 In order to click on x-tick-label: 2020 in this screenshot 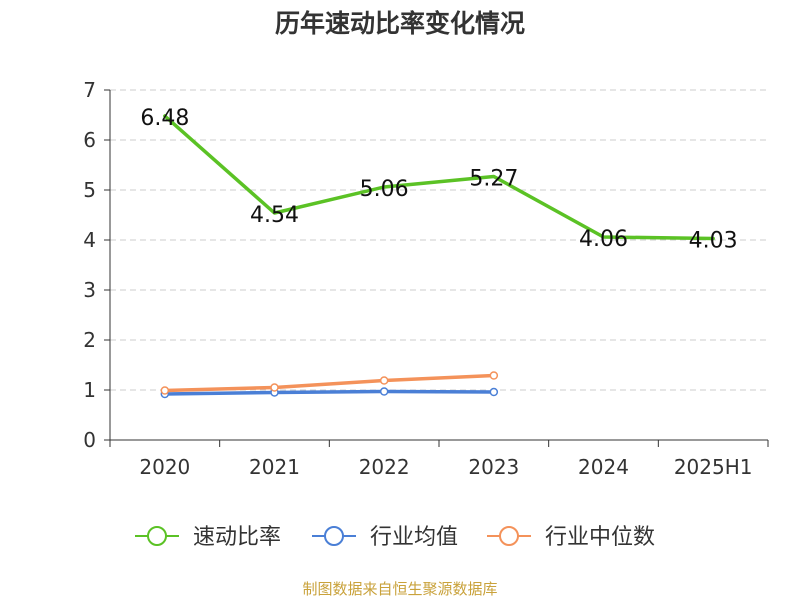, I will do `click(164, 467)`.